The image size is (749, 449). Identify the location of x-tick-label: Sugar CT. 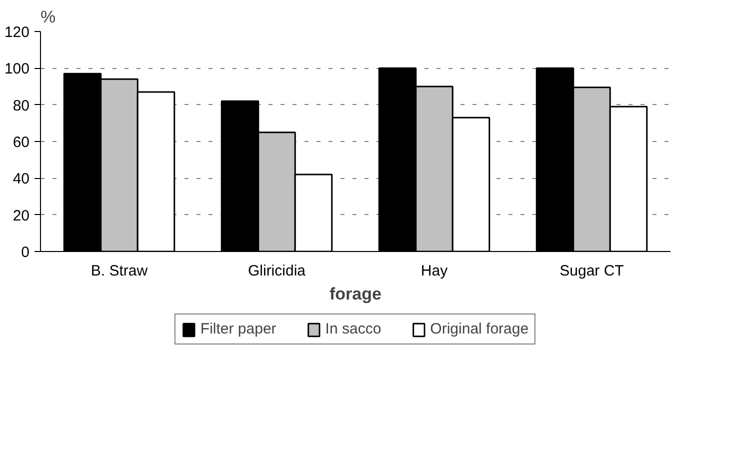
(592, 271).